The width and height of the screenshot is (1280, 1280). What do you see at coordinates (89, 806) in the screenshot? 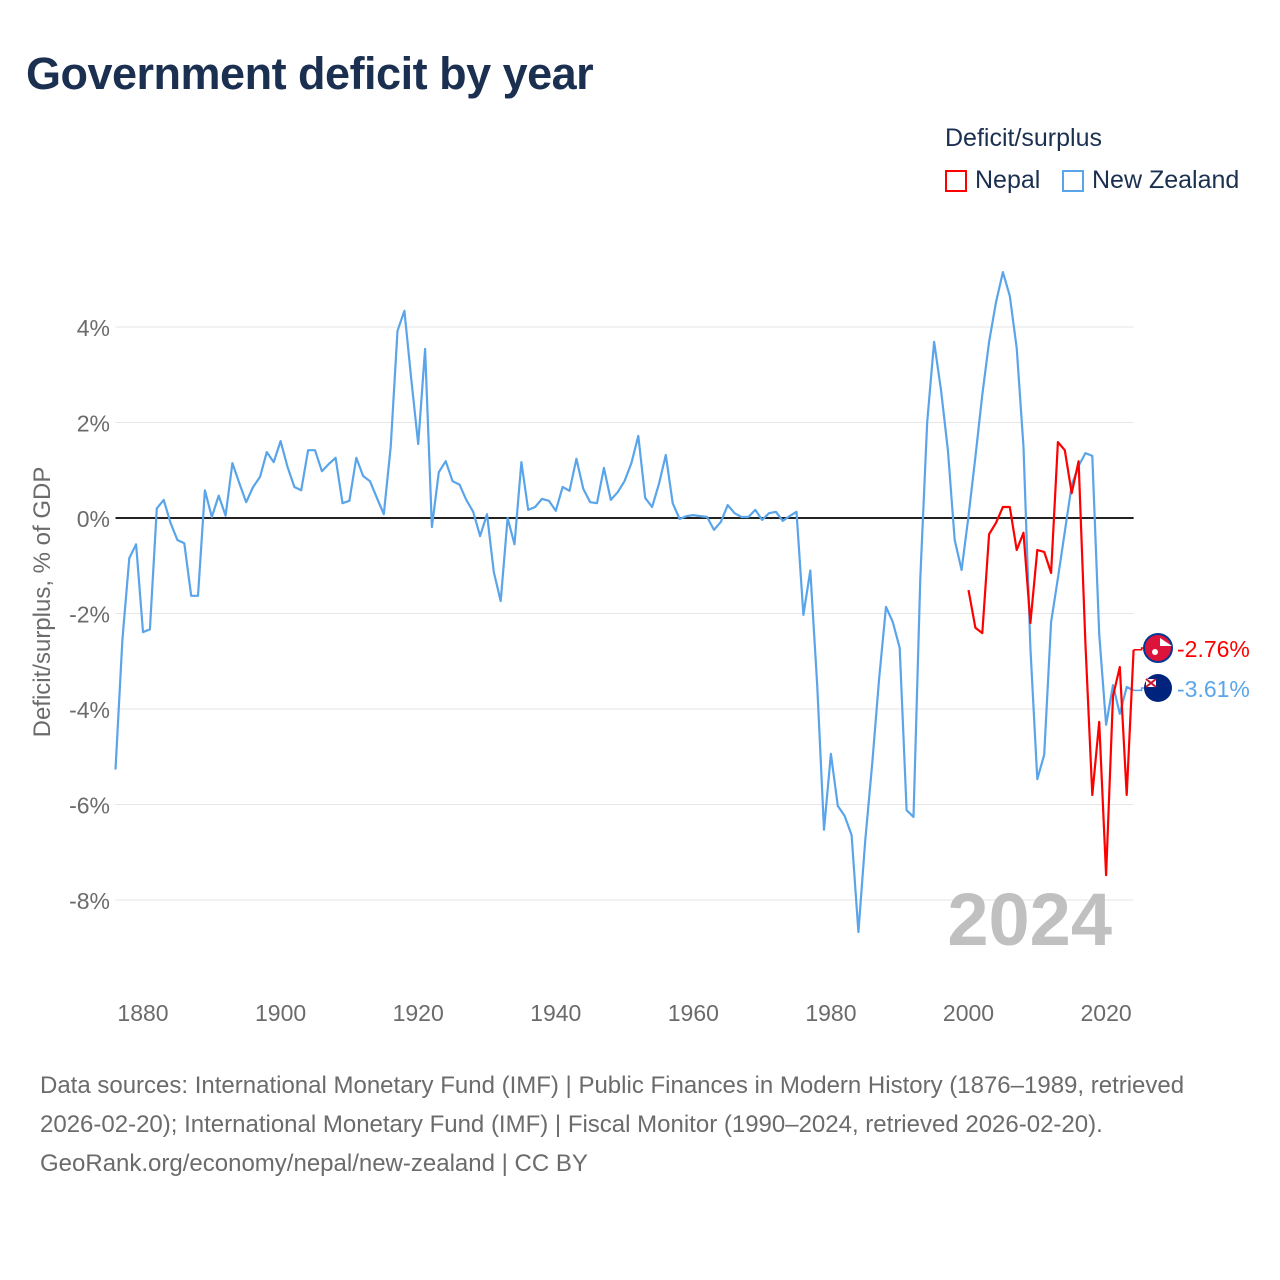
I see `y-tick-label: -6%` at bounding box center [89, 806].